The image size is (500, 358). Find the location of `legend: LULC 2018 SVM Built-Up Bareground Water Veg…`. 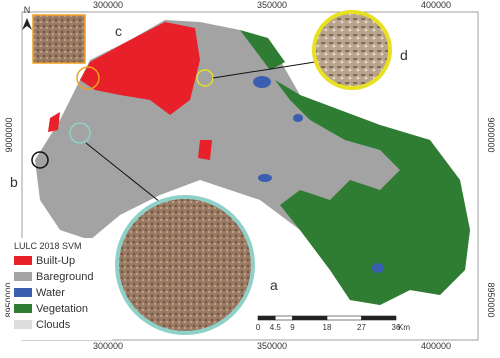

legend: LULC 2018 SVM Built-Up Bareground Water Veg… is located at coordinates (61, 289).